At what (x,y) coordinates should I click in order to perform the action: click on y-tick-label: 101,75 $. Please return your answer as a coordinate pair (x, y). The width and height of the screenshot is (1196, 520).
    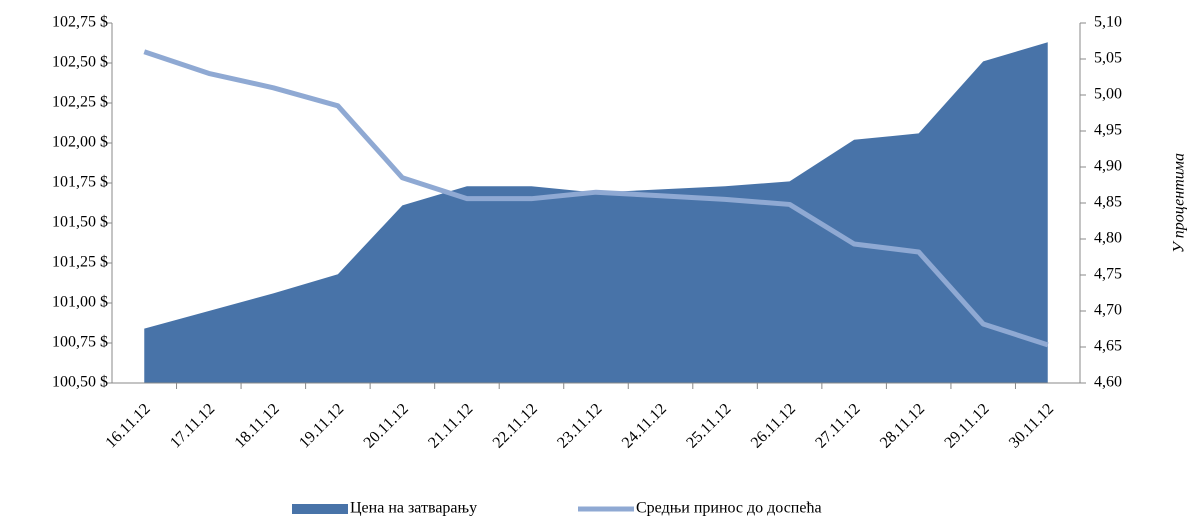
    Looking at the image, I should click on (80, 182).